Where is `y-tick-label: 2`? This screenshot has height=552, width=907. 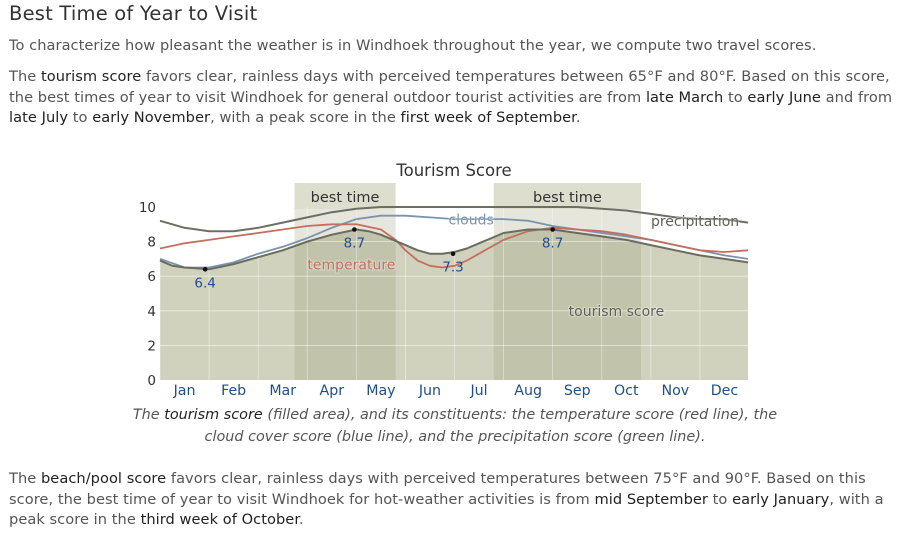
y-tick-label: 2 is located at coordinates (151, 346).